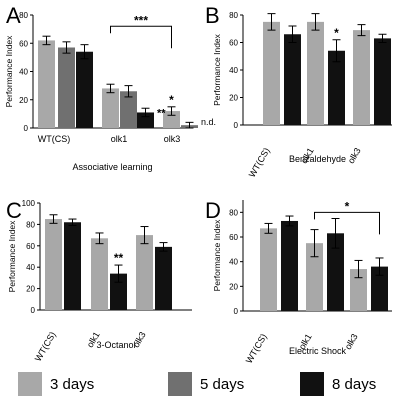  Describe the element at coordinates (14, 210) in the screenshot. I see `panel-letter: C` at that location.